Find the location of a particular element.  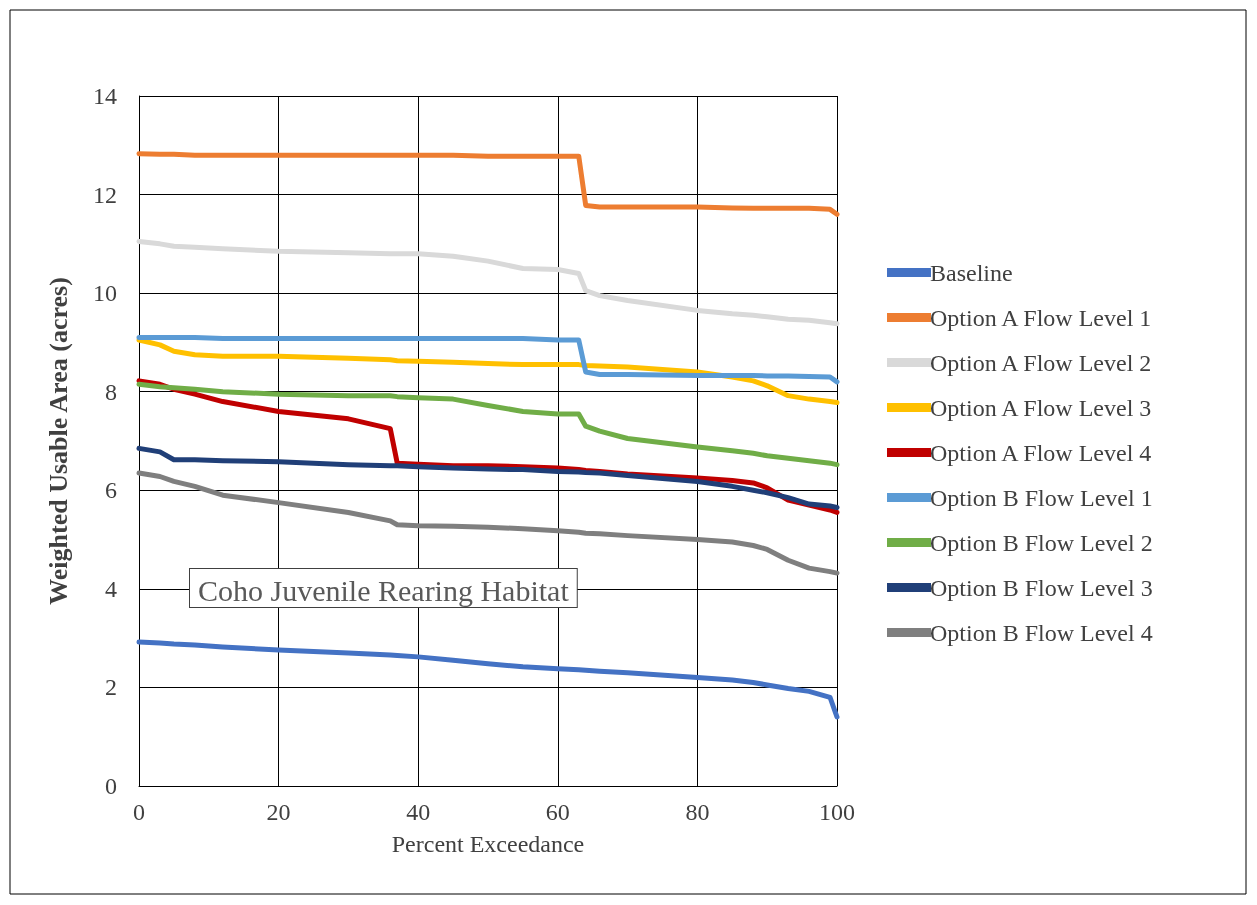

y-tick-label: 8 is located at coordinates (111, 391).